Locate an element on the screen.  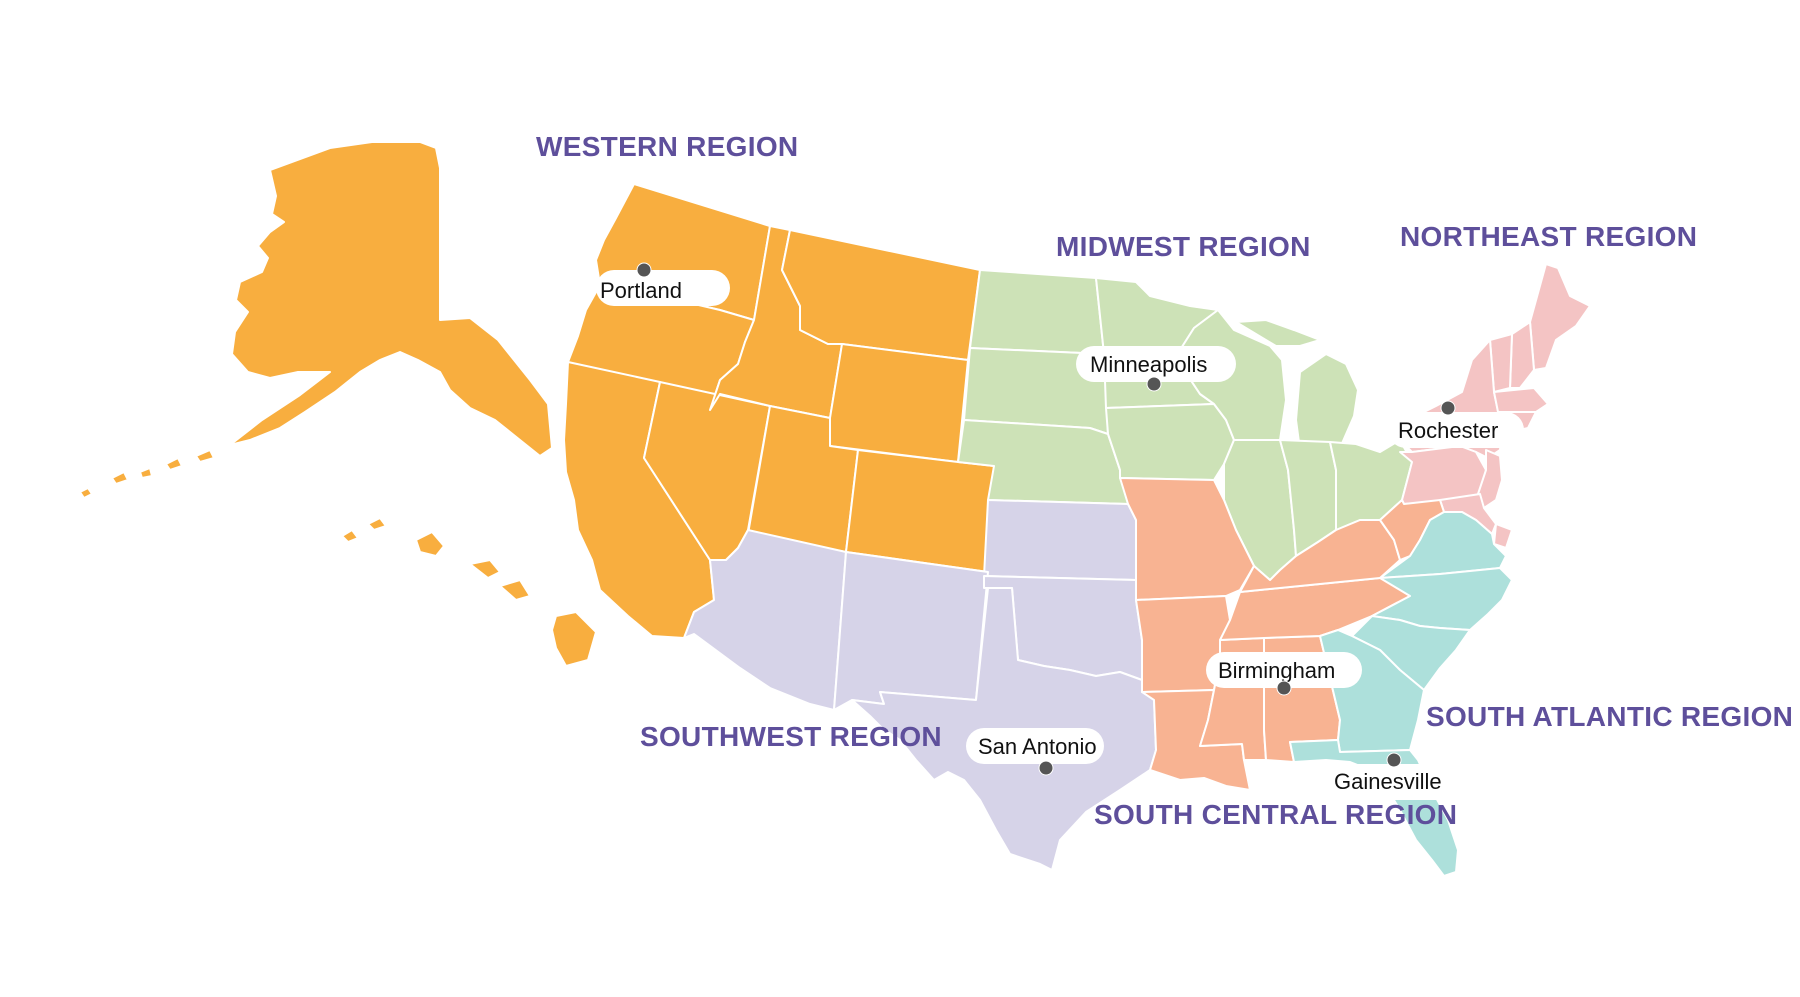
northeast-region is located at coordinates (1495, 406).